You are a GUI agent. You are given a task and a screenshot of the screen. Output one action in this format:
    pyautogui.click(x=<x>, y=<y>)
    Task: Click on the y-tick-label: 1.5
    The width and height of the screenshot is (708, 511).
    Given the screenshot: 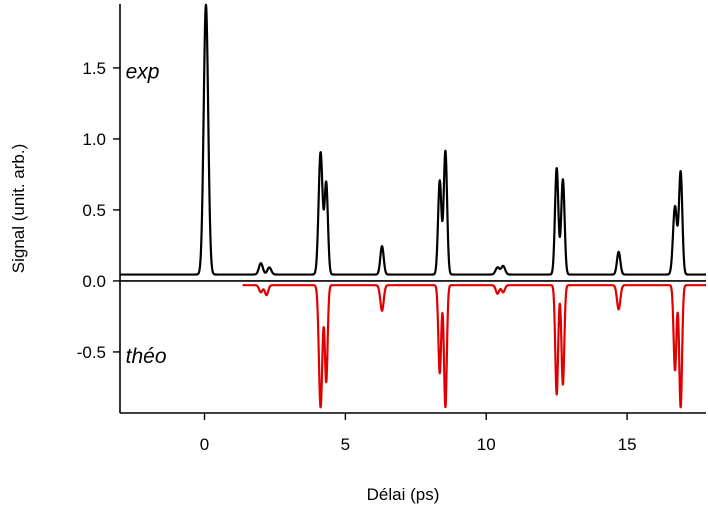 What is the action you would take?
    pyautogui.click(x=94, y=68)
    